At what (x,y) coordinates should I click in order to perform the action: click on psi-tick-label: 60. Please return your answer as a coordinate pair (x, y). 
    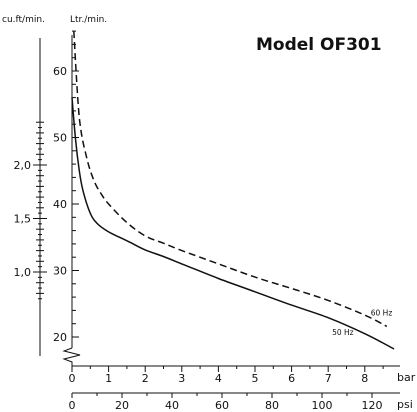
    Looking at the image, I should click on (222, 405).